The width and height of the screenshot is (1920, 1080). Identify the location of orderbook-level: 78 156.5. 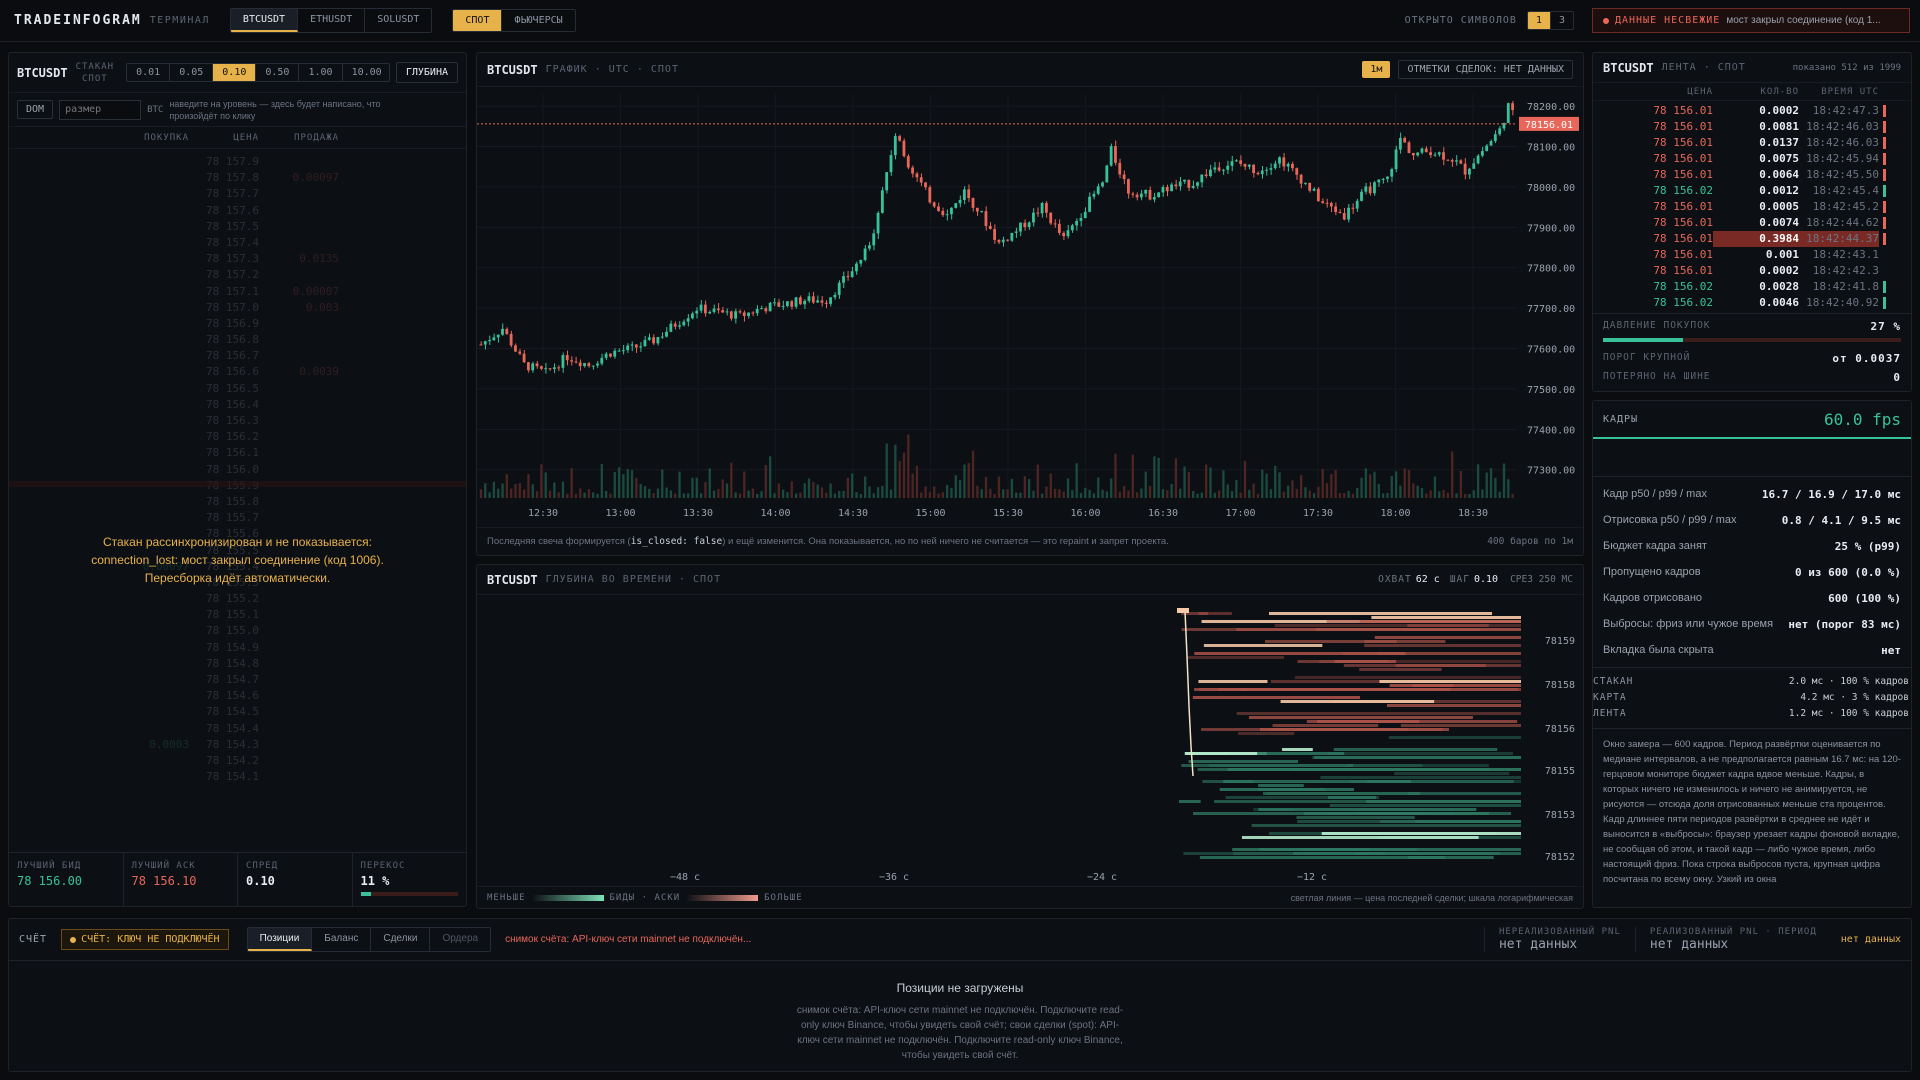
(237, 389).